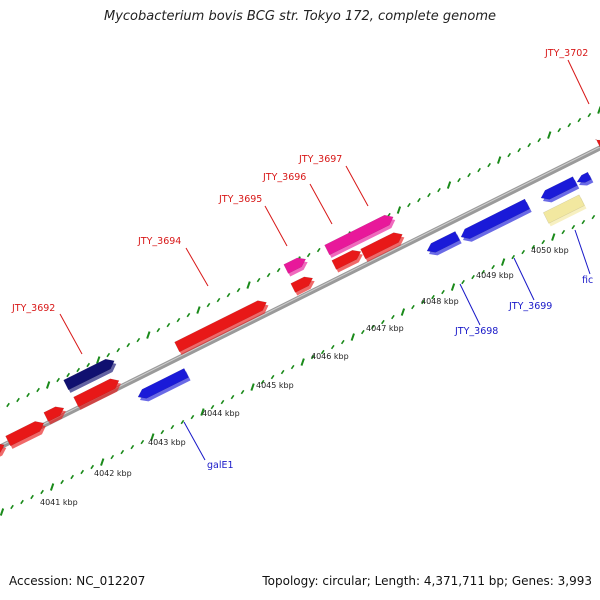  Describe the element at coordinates (159, 241) in the screenshot. I see `gene-label-forward: JTY_3694` at that location.